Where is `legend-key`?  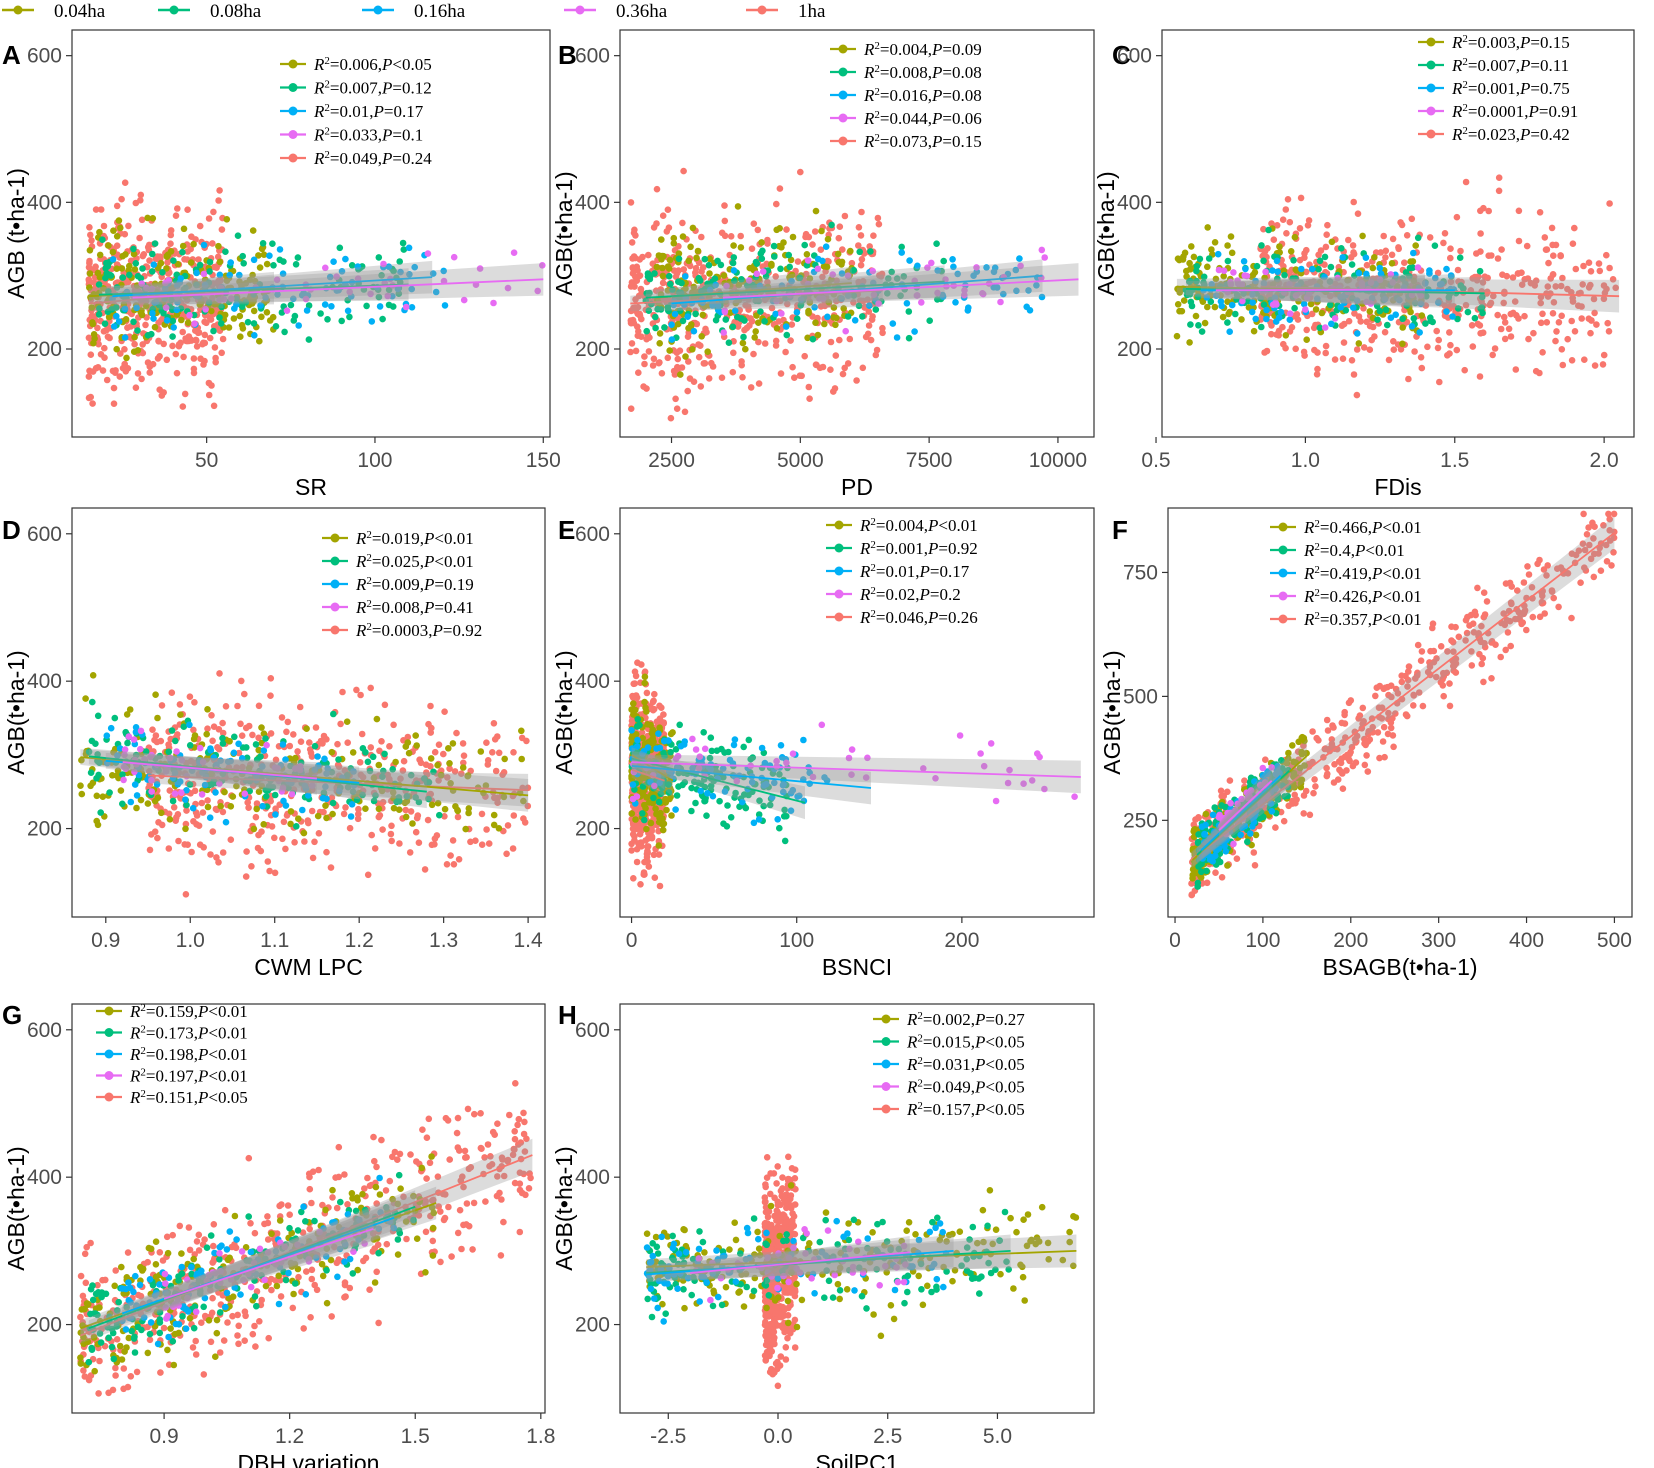
legend-key is located at coordinates (580, 10).